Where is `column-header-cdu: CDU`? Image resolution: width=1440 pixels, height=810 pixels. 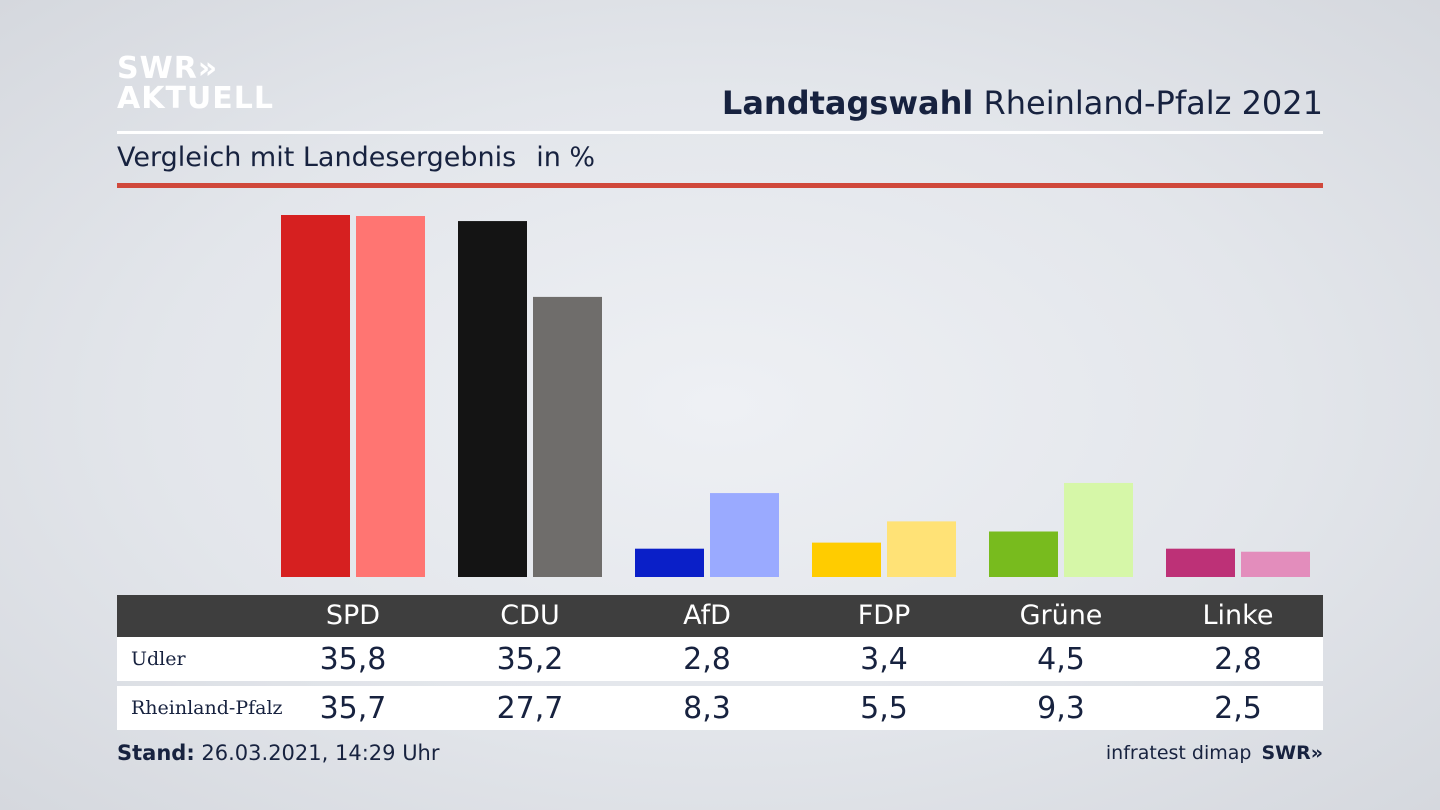 column-header-cdu: CDU is located at coordinates (530, 615).